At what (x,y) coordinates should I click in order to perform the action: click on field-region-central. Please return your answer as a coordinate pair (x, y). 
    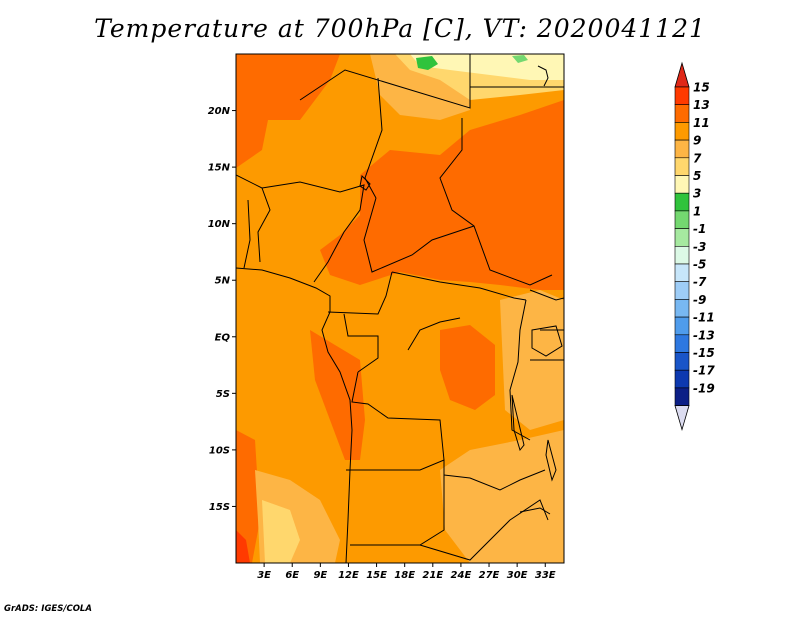
    Looking at the image, I should click on (442, 195).